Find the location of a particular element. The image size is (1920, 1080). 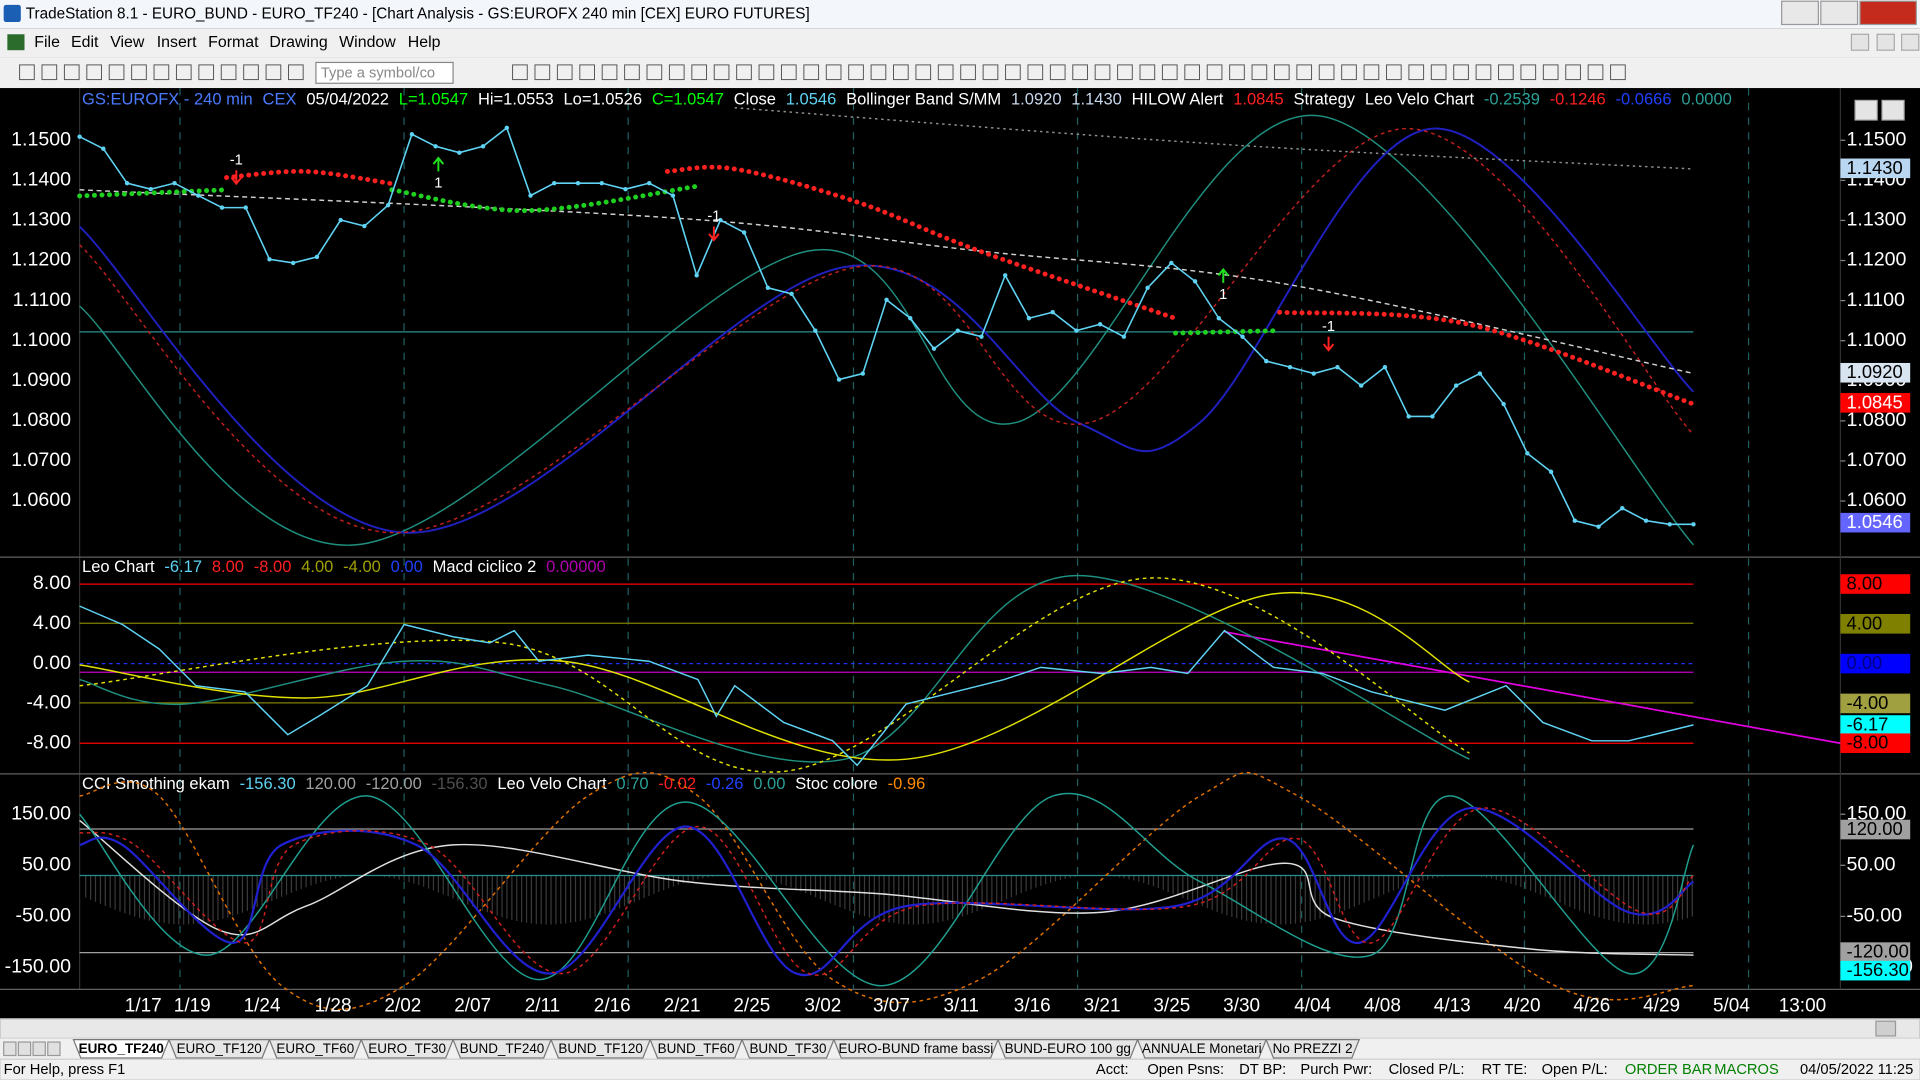

horizontal-scrollbar is located at coordinates (960, 1028).